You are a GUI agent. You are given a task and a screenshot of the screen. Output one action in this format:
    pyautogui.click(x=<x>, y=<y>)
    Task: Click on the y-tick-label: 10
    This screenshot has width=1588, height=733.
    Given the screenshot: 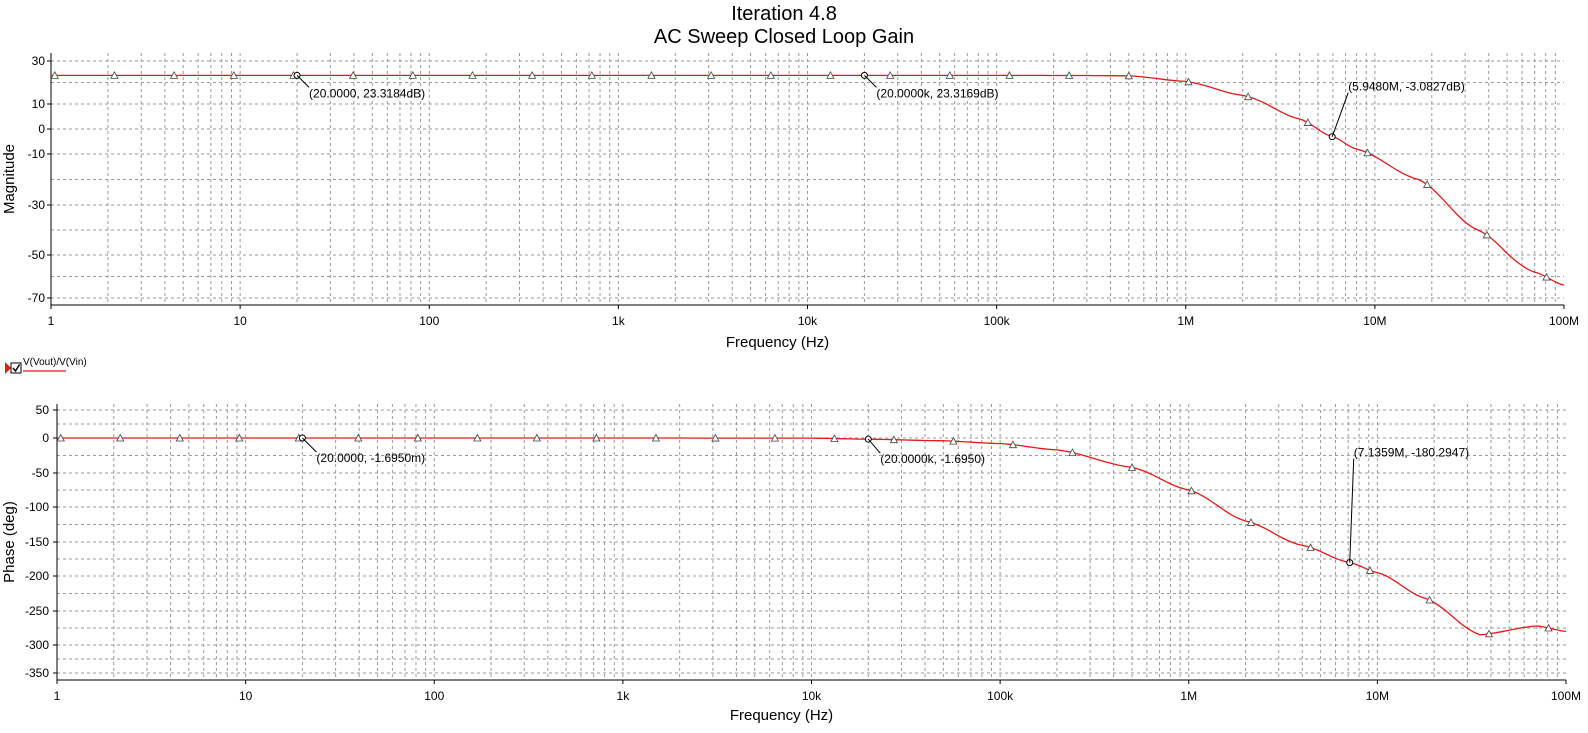 What is the action you would take?
    pyautogui.click(x=39, y=104)
    